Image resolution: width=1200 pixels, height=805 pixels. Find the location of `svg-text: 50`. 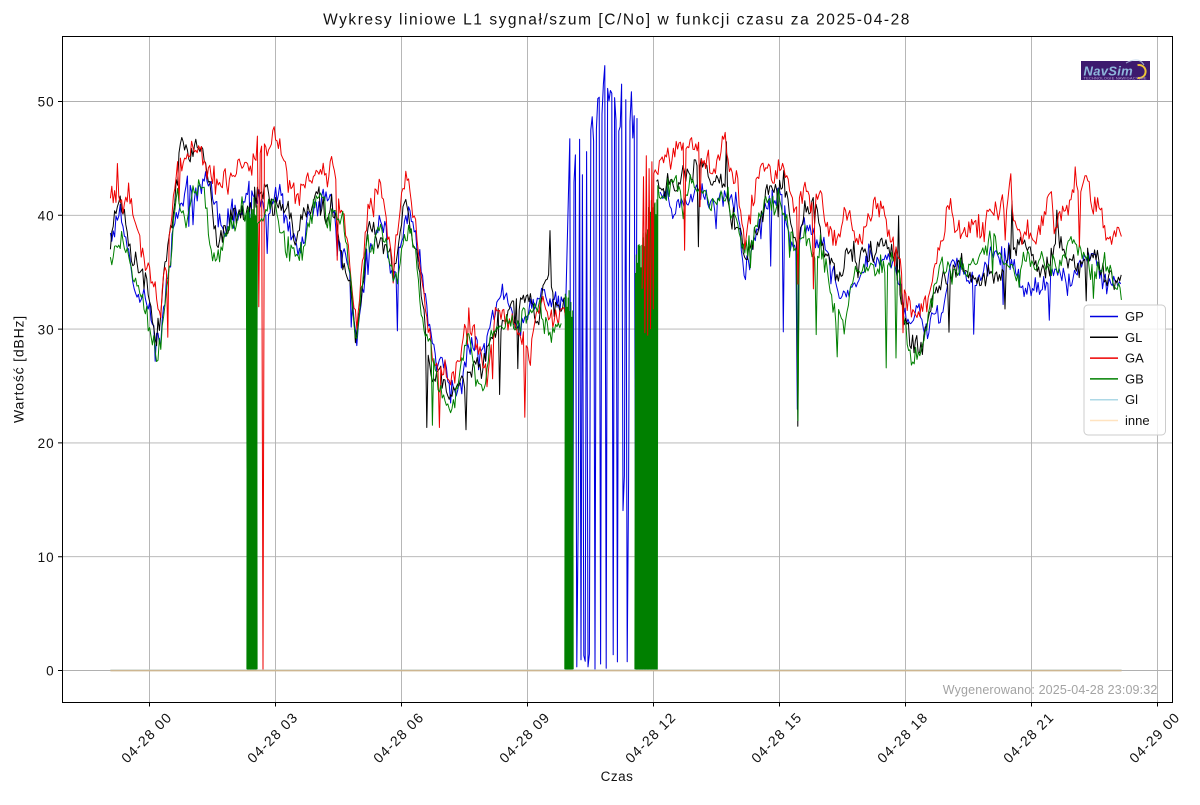

svg-text: 50 is located at coordinates (46, 102).